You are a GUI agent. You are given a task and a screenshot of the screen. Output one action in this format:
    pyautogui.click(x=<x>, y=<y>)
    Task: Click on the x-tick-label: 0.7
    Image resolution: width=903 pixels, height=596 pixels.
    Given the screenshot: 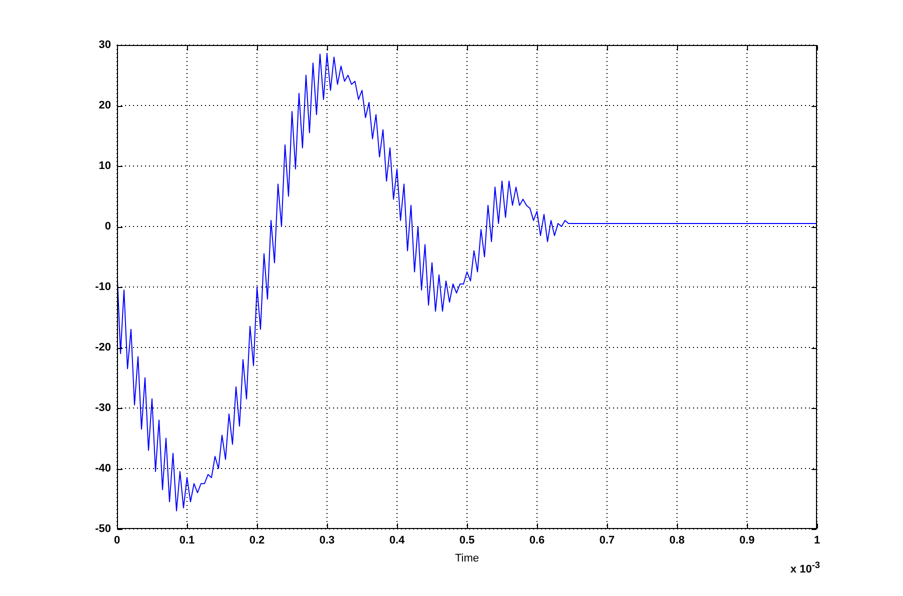 What is the action you would take?
    pyautogui.click(x=607, y=540)
    